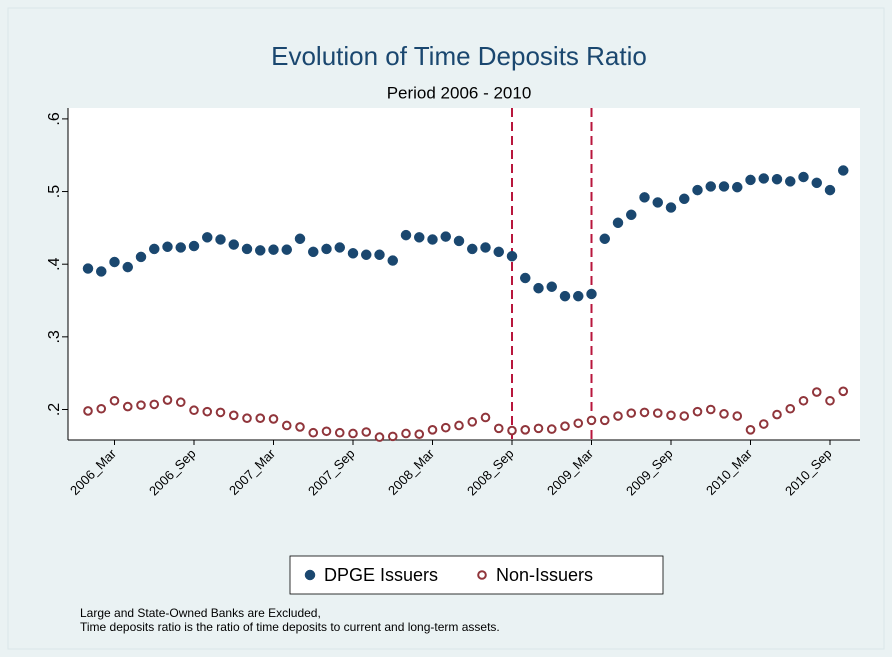  What do you see at coordinates (459, 92) in the screenshot?
I see `chart-subtitle: Period 2006 - 2010` at bounding box center [459, 92].